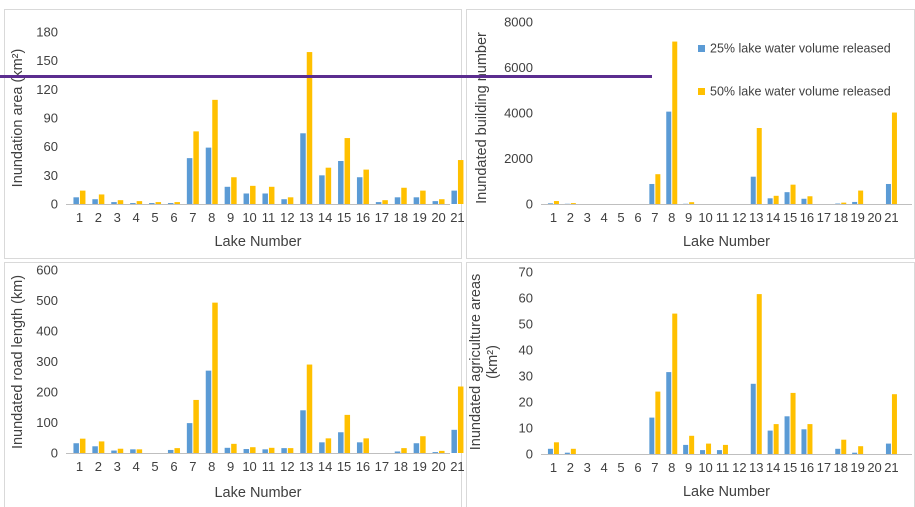 The height and width of the screenshot is (507, 915). Describe the element at coordinates (857, 467) in the screenshot. I see `x-tick-label: 19` at that location.